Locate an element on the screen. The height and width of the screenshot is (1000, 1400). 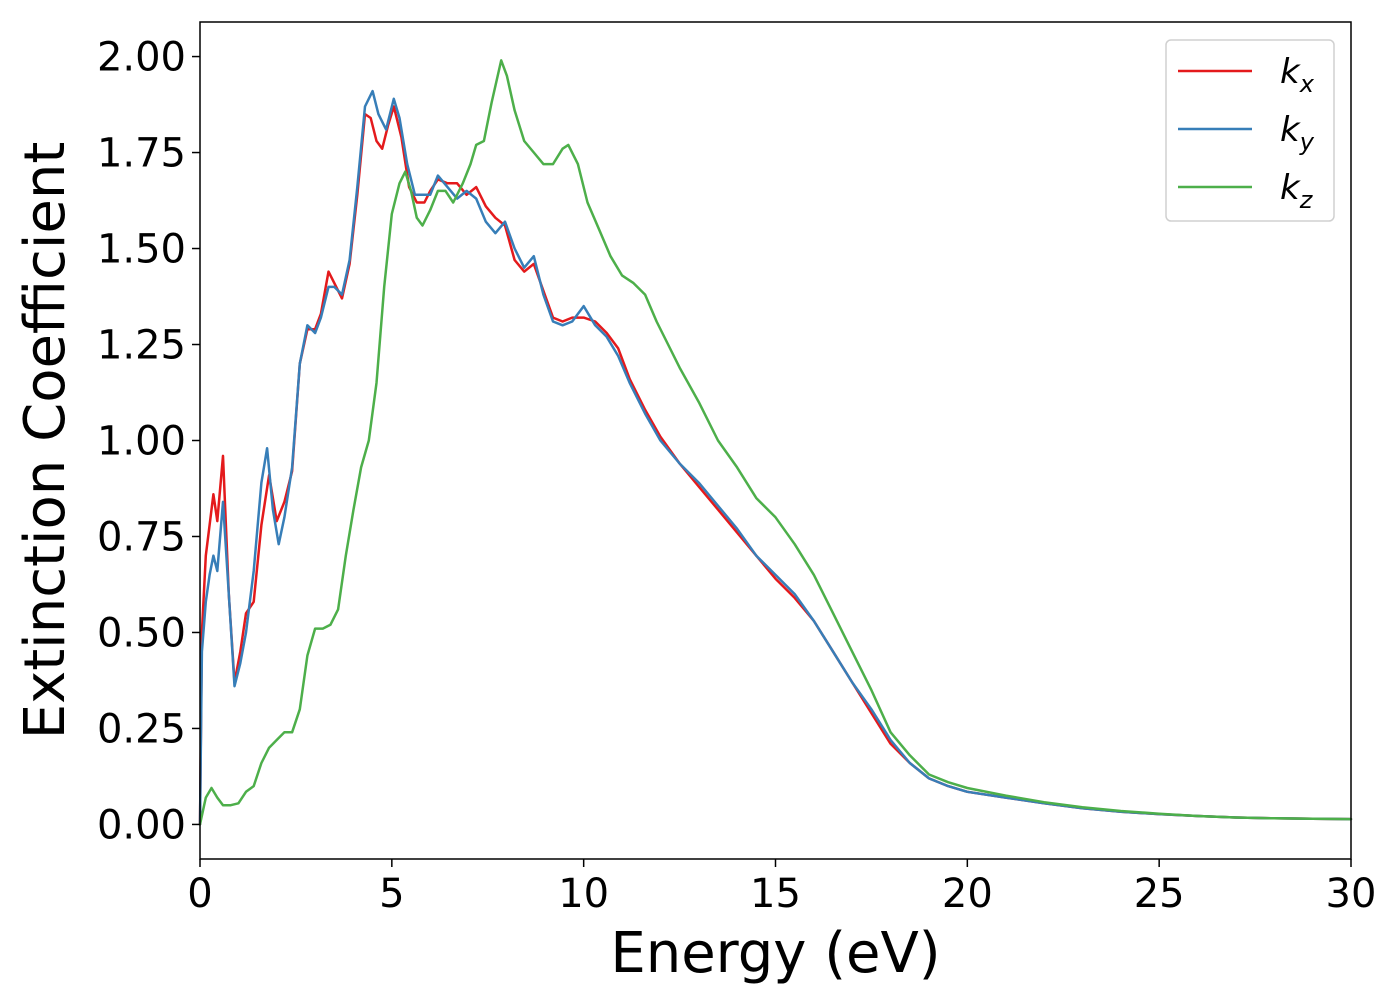
y-tick-label: 0.25 is located at coordinates (141, 729).